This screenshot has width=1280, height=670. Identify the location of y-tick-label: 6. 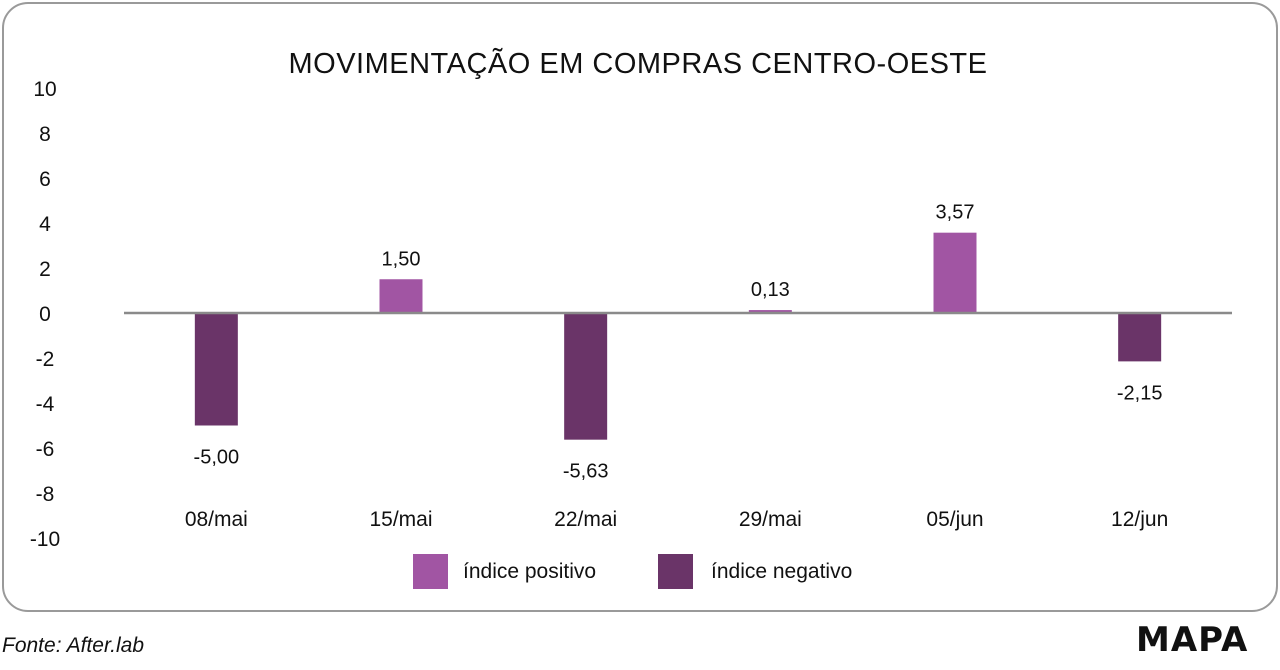
(45, 179).